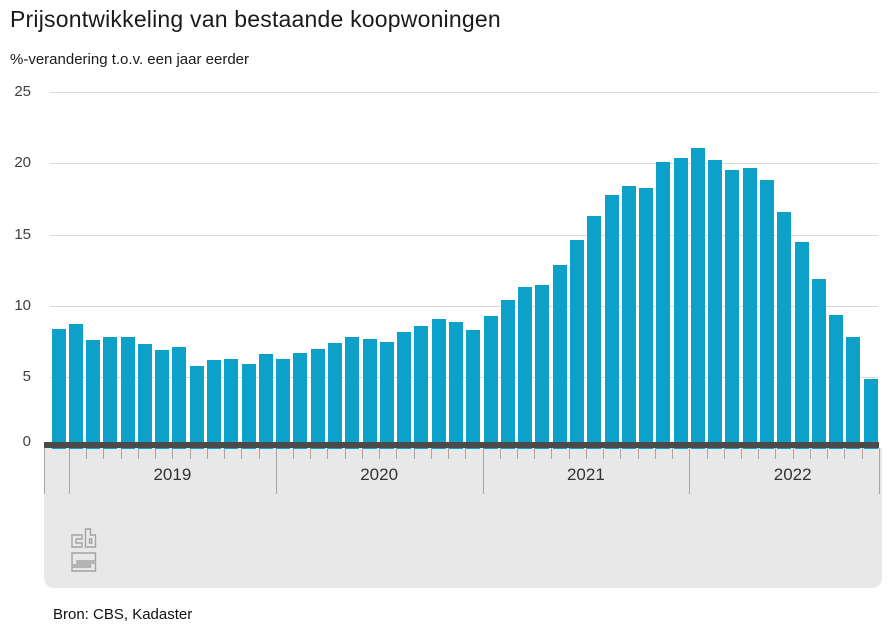  I want to click on source-text: Bron: CBS, Kadaster, so click(123, 614).